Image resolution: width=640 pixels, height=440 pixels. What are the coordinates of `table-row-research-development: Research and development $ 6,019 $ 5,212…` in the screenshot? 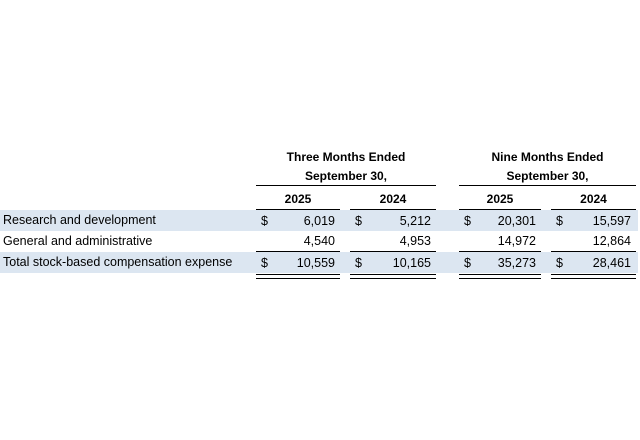 It's located at (319, 220).